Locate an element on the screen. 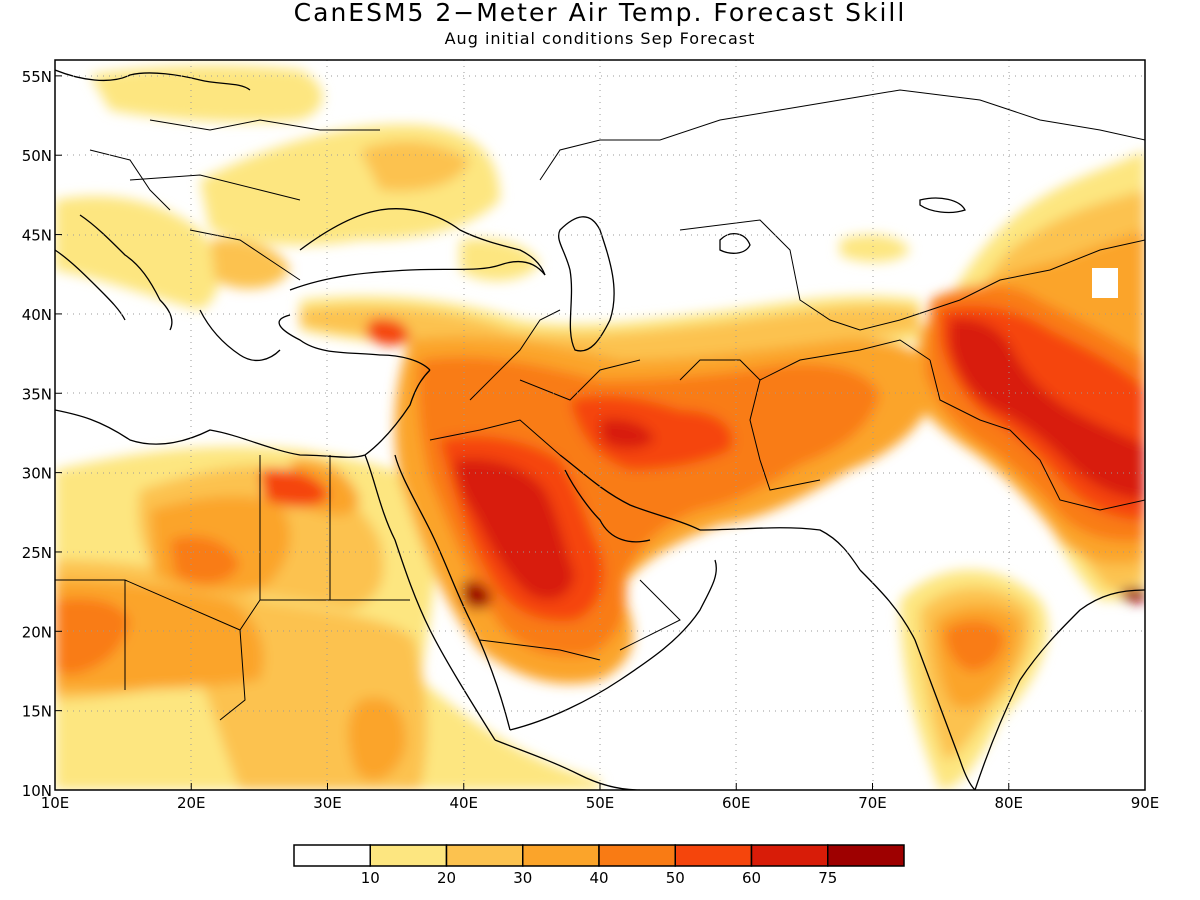 The height and width of the screenshot is (900, 1200). colorbar-legend: 10 20 30 40 50 60 75 is located at coordinates (599, 865).